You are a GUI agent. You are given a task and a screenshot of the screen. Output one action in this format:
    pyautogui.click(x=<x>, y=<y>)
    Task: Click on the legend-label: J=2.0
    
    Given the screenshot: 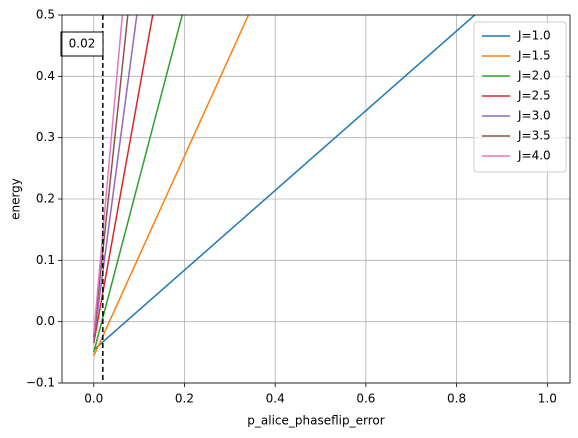 What is the action you would take?
    pyautogui.click(x=534, y=76)
    